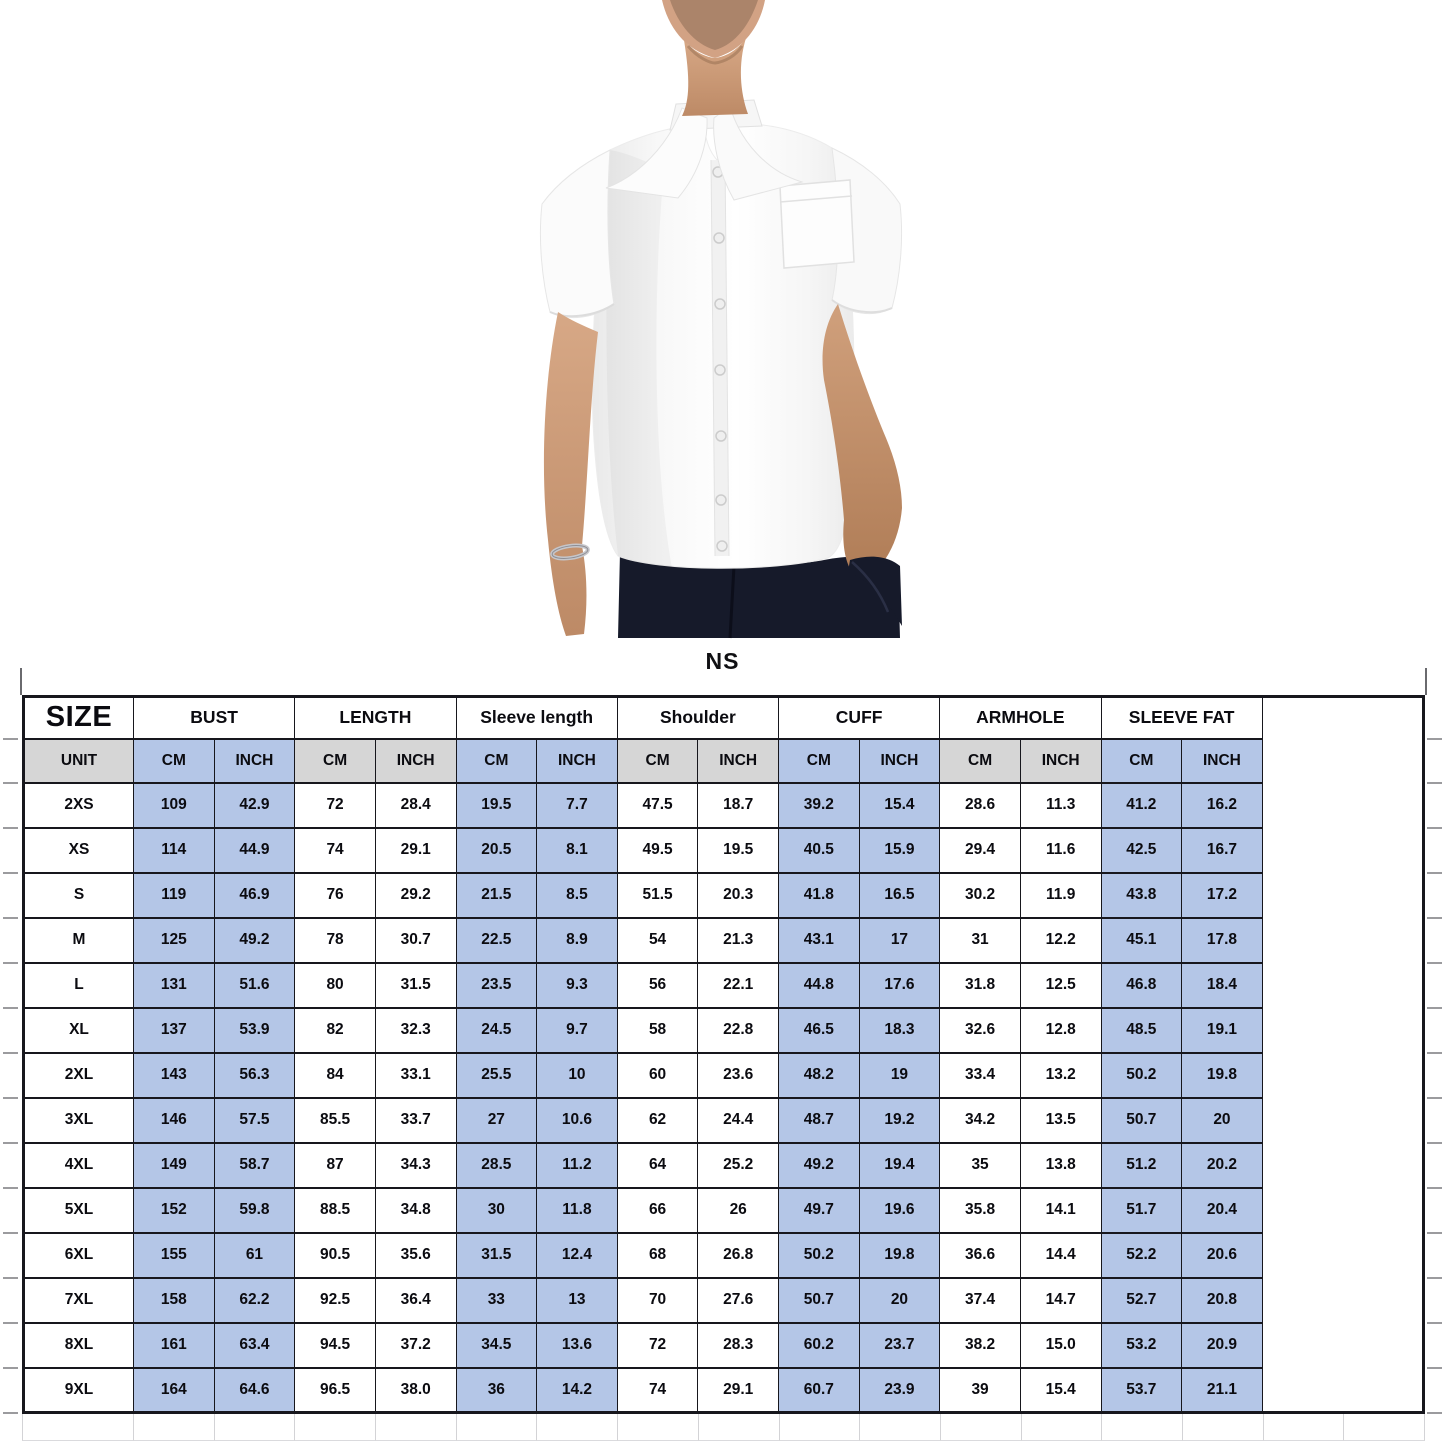 This screenshot has height=1445, width=1445. Describe the element at coordinates (1020, 717) in the screenshot. I see `group-header-armhole: ARMHOLE` at that location.